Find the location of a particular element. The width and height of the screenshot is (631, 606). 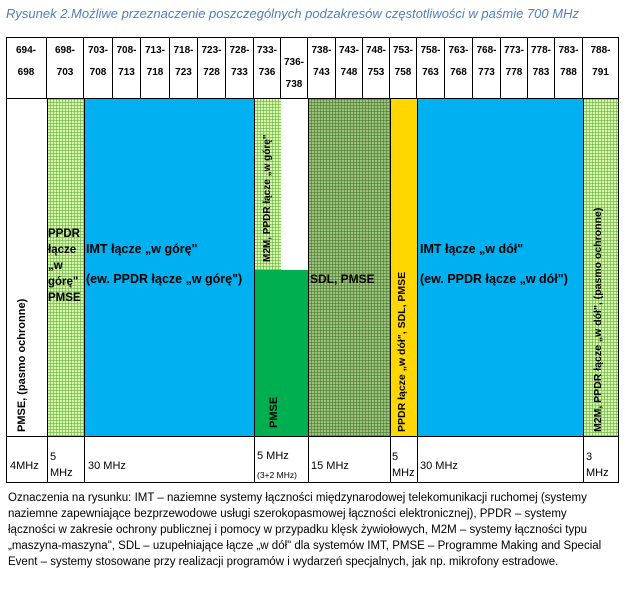

imt-up-label: IMT łącze „w górę" is located at coordinates (142, 249).